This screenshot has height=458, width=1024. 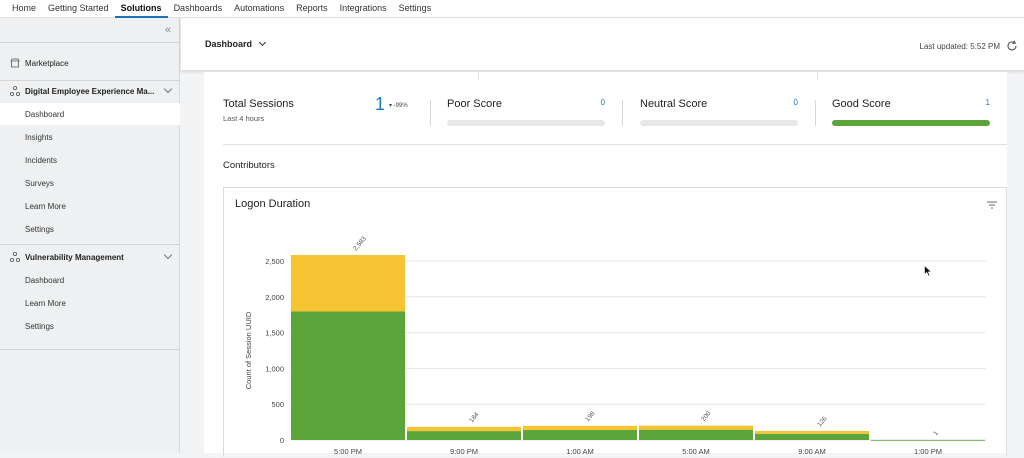 What do you see at coordinates (706, 416) in the screenshot?
I see `bar-total-label: 200` at bounding box center [706, 416].